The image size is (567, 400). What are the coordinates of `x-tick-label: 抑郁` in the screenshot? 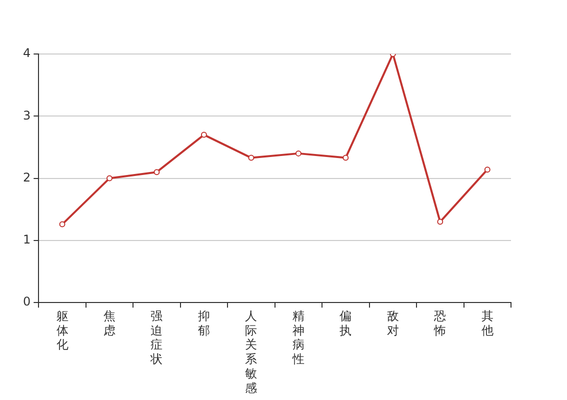 It's located at (204, 323).